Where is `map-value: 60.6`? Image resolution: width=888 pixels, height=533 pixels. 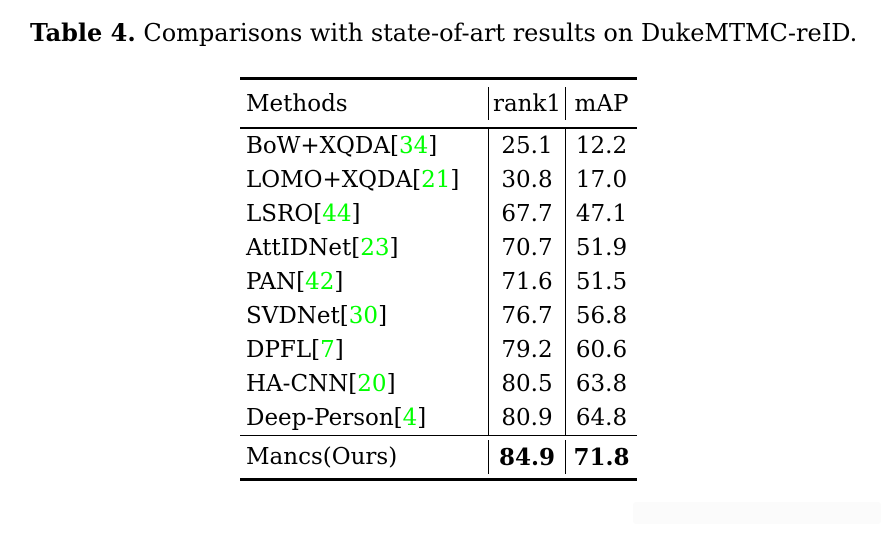
map-value: 60.6 is located at coordinates (601, 349).